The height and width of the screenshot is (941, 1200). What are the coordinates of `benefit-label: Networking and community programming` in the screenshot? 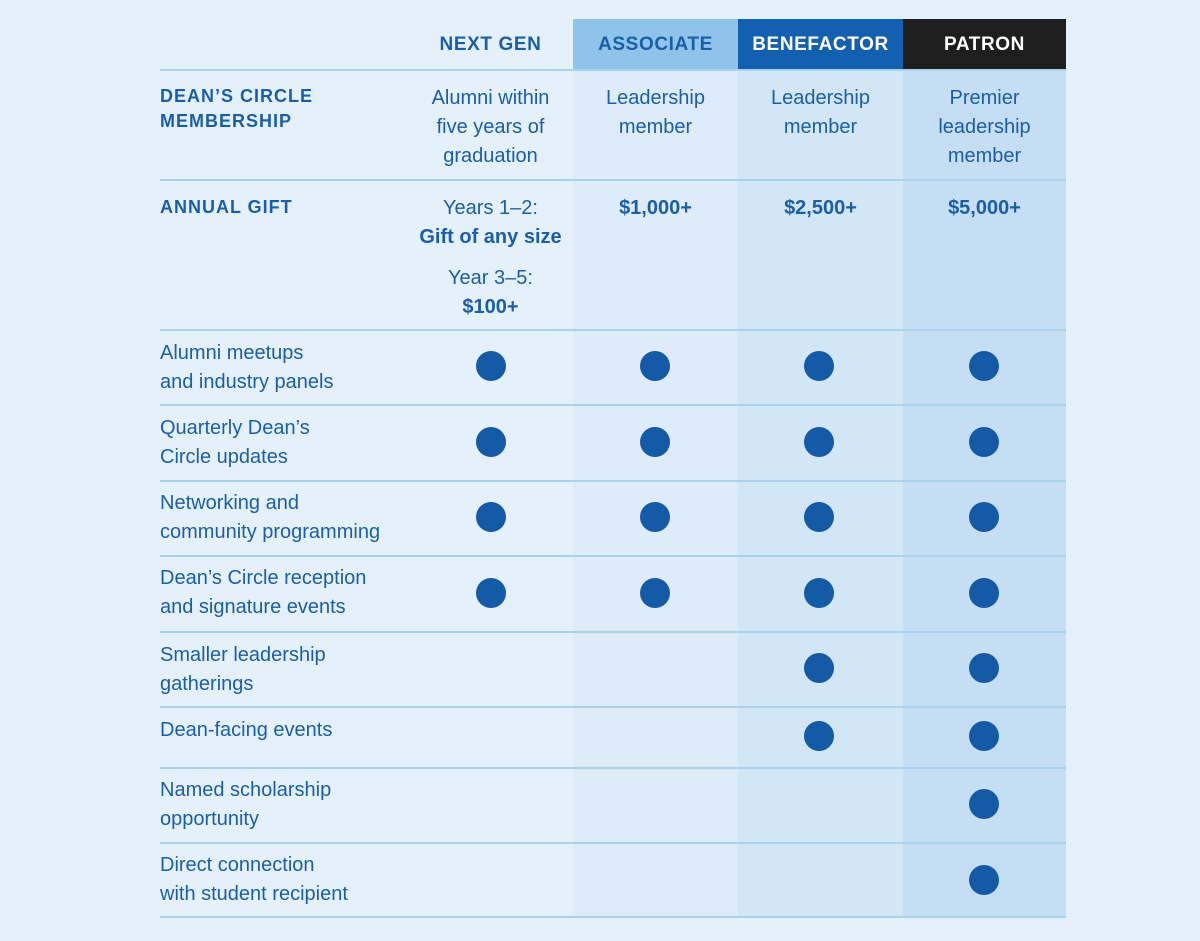 It's located at (285, 518).